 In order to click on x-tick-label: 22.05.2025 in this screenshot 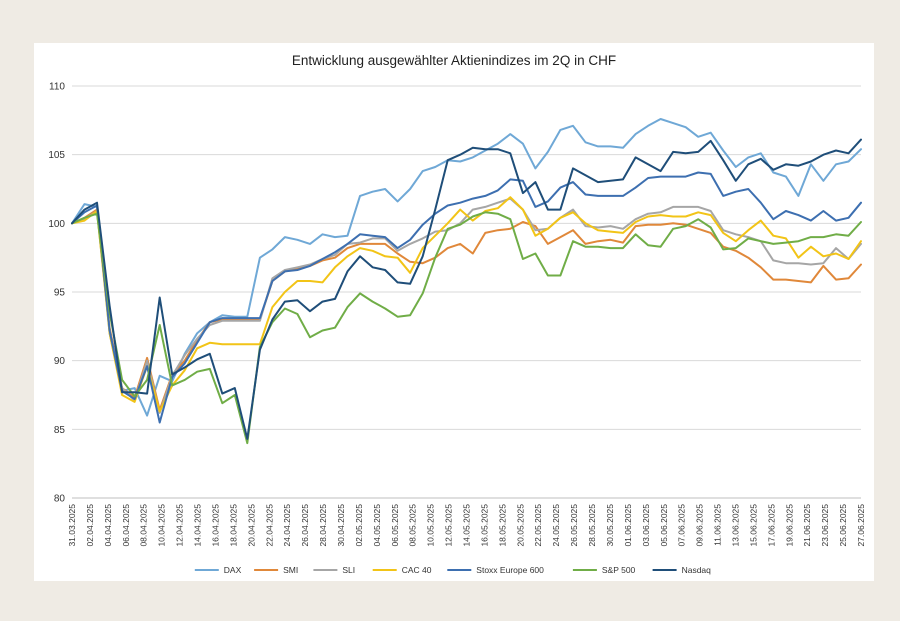, I will do `click(538, 525)`.